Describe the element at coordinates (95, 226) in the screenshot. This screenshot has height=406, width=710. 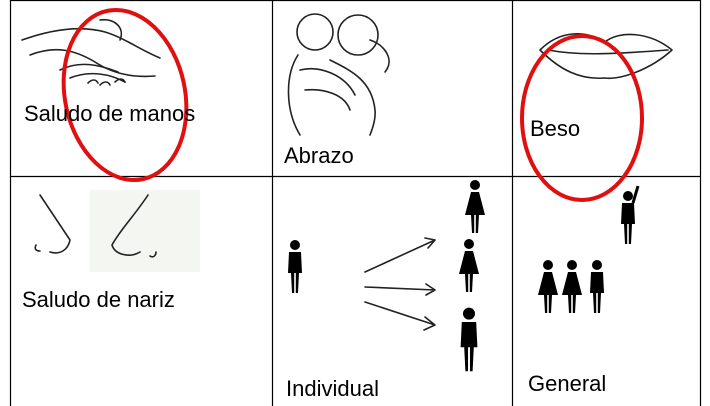
I see `nose-illustration` at that location.